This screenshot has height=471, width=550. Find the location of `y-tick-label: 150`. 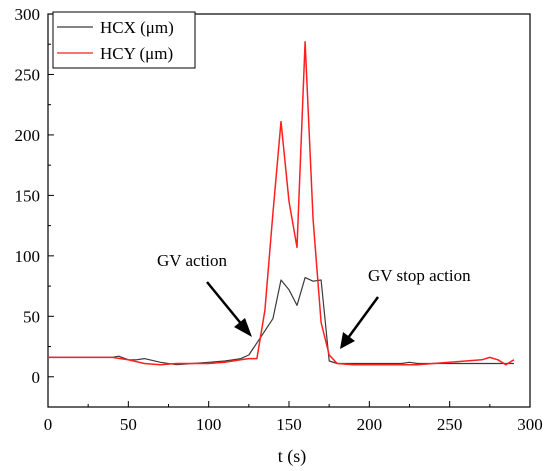

y-tick-label: 150 is located at coordinates (28, 195).